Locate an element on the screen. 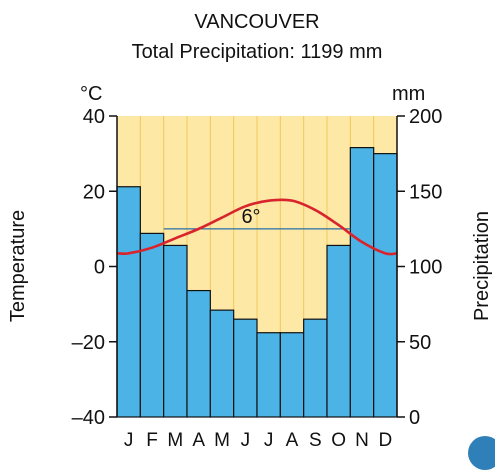 This screenshot has height=470, width=495. right-axis-unit: mm is located at coordinates (408, 94).